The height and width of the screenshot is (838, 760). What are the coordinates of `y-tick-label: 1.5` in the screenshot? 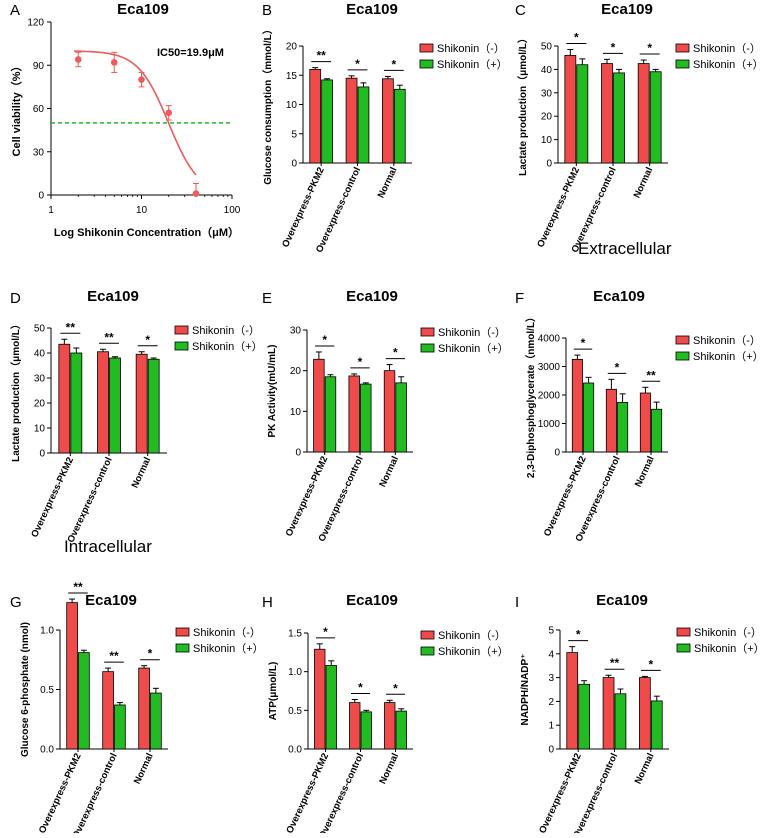 It's located at (295, 634).